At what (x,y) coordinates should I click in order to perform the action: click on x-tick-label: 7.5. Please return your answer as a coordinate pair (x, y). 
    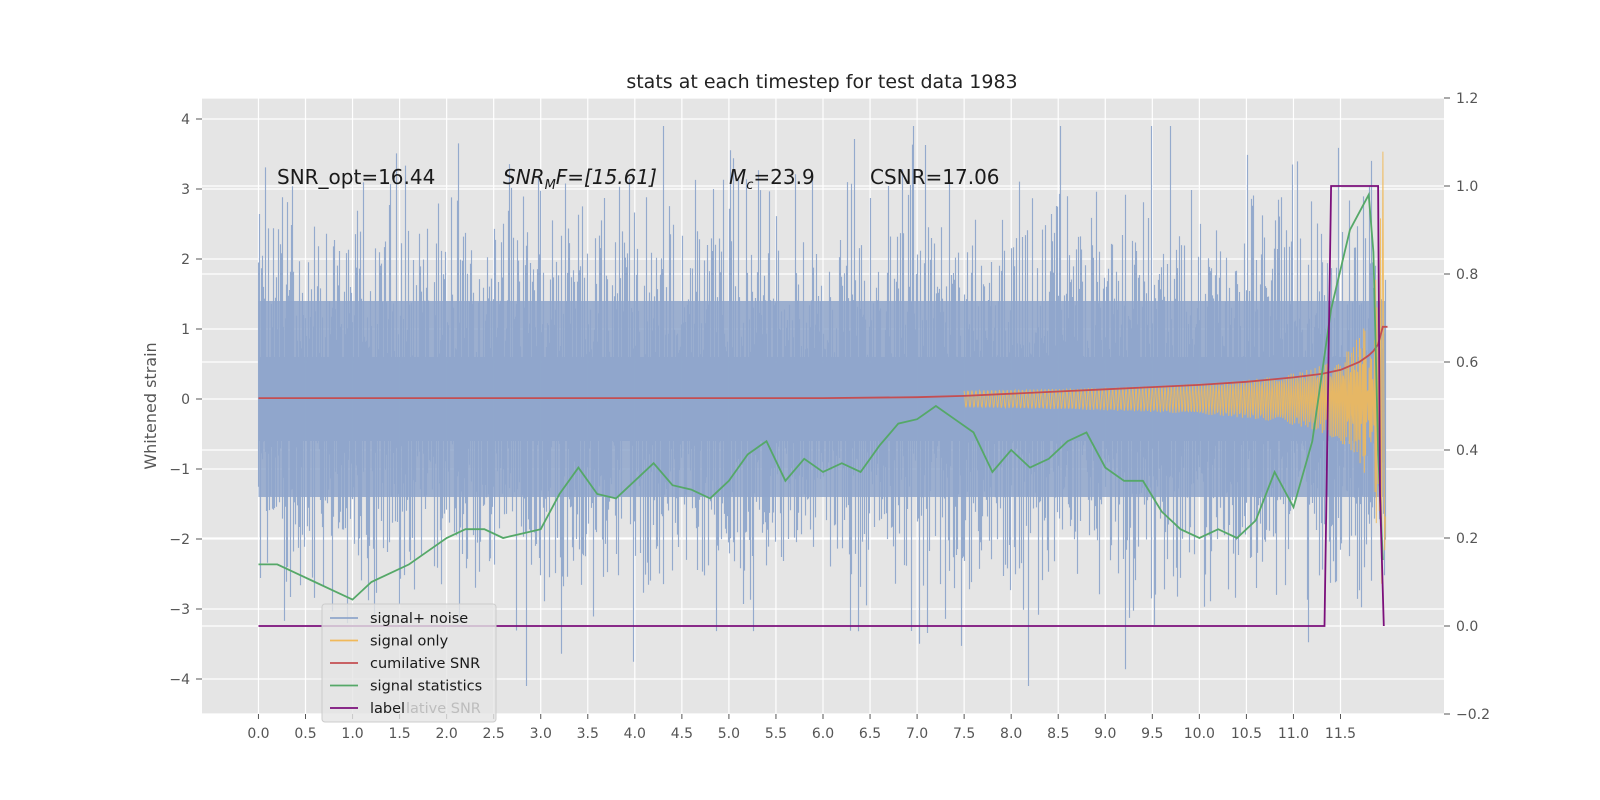
    Looking at the image, I should click on (964, 734).